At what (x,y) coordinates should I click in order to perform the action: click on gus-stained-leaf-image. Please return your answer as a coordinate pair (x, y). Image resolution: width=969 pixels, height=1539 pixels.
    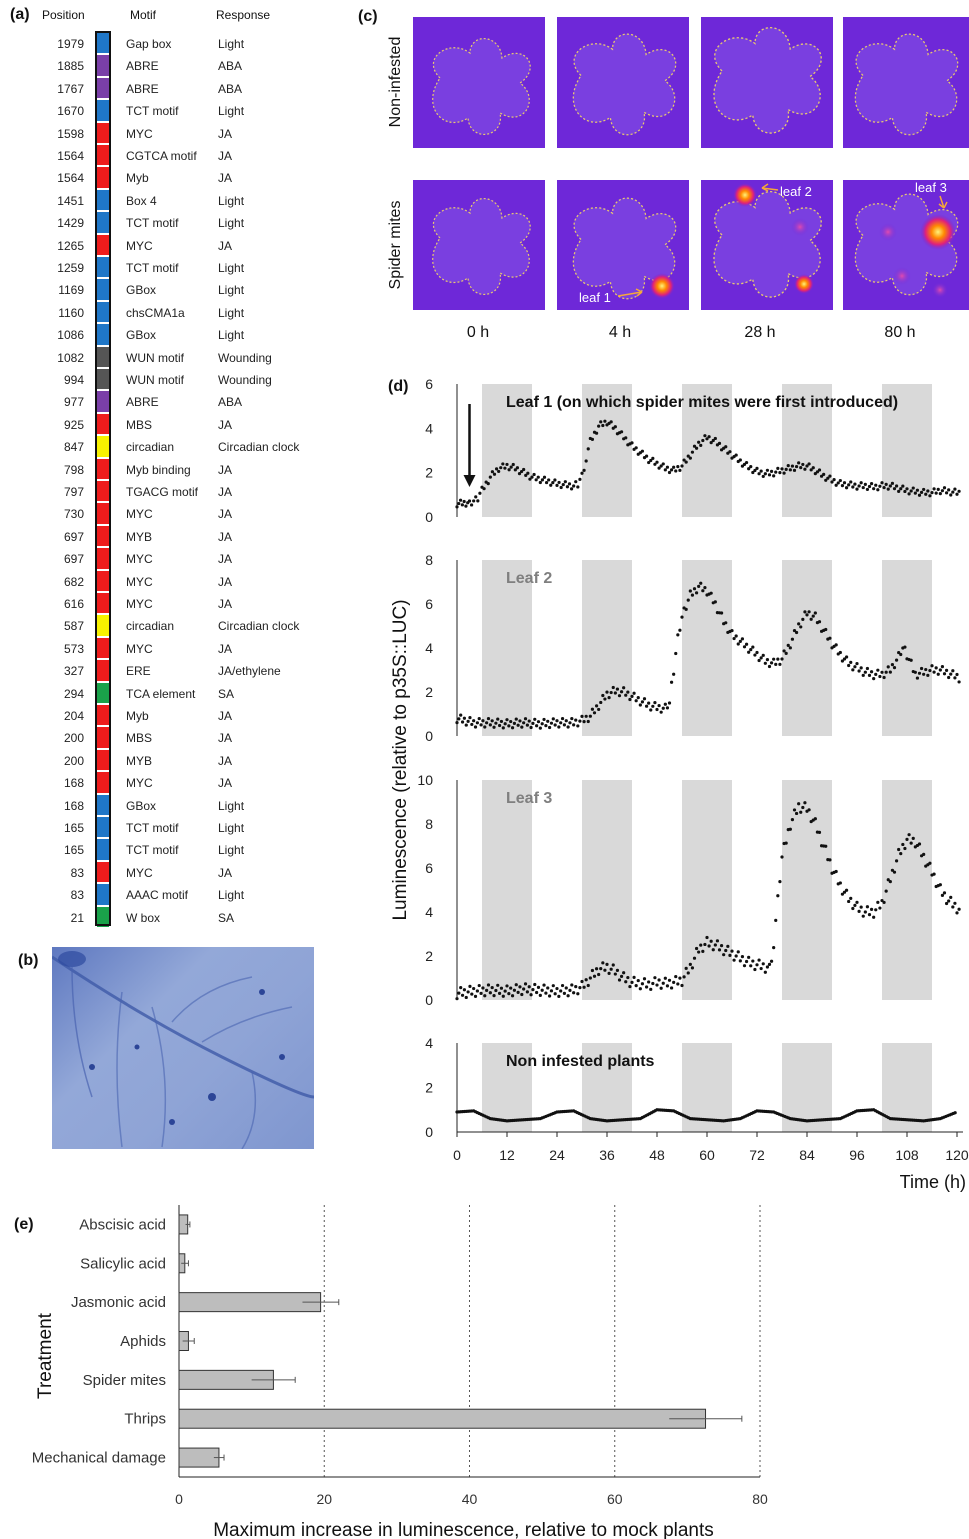
    Looking at the image, I should click on (183, 1048).